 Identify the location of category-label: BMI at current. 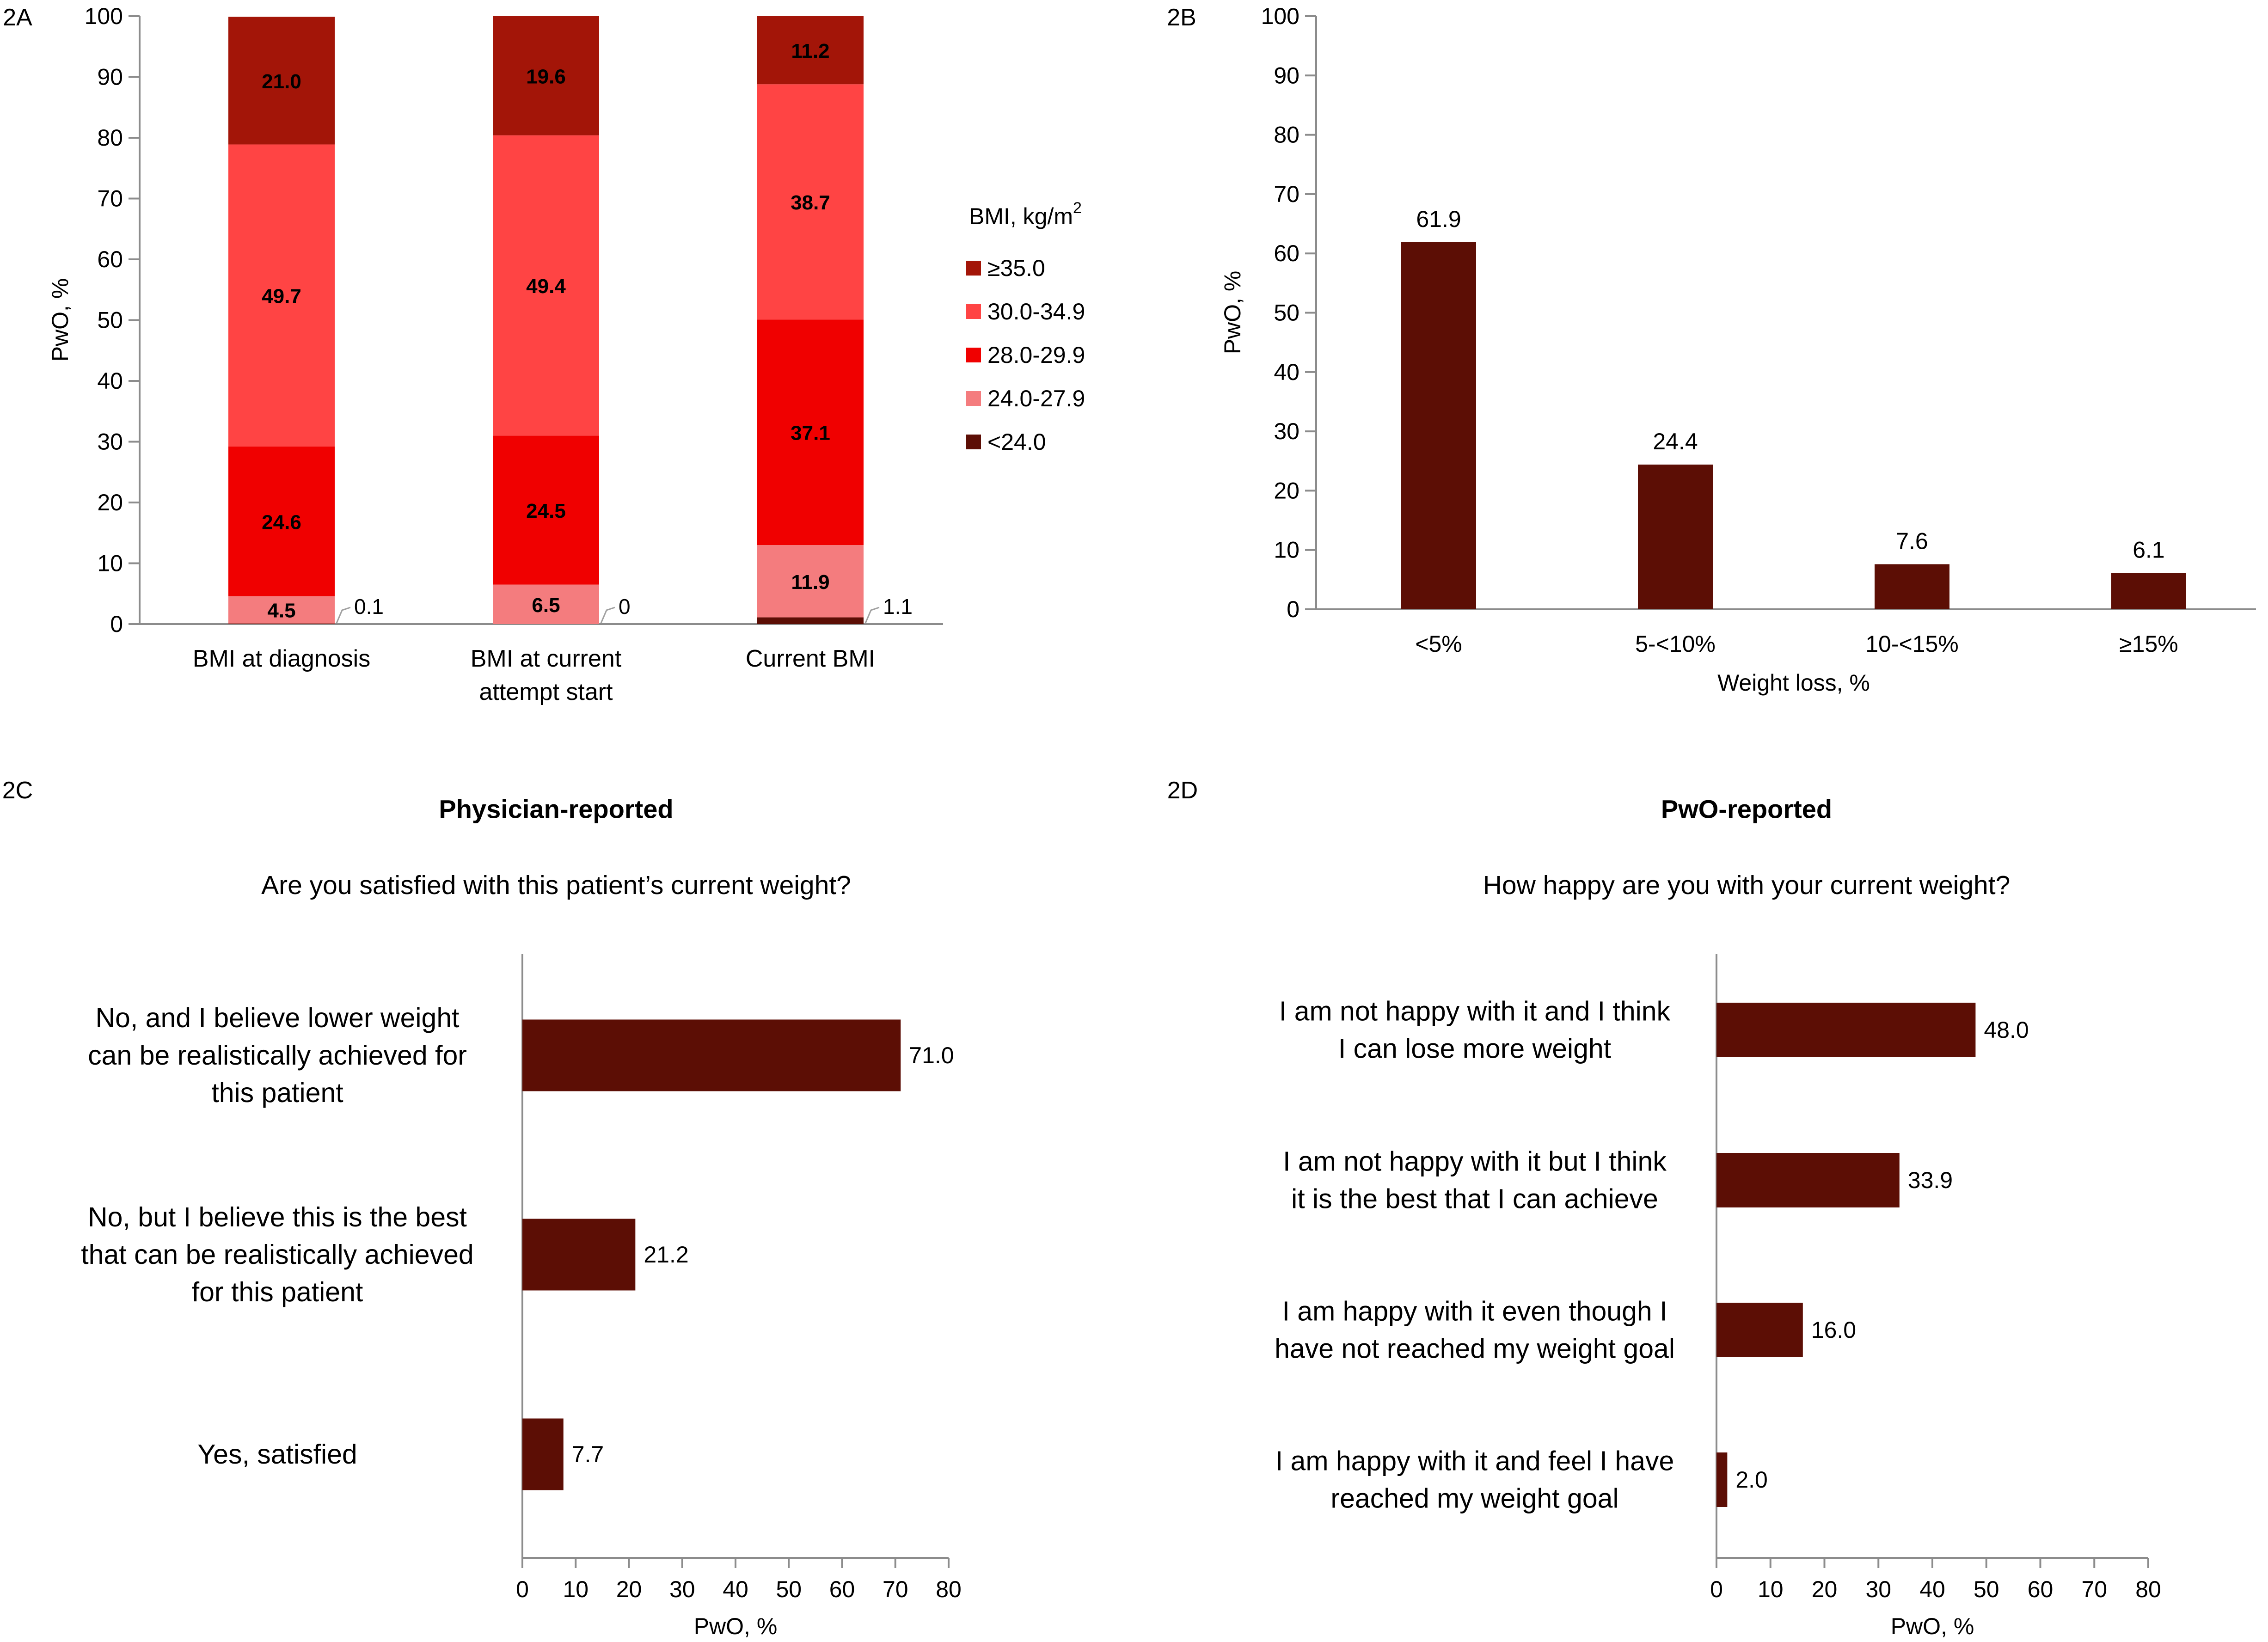
(546, 659).